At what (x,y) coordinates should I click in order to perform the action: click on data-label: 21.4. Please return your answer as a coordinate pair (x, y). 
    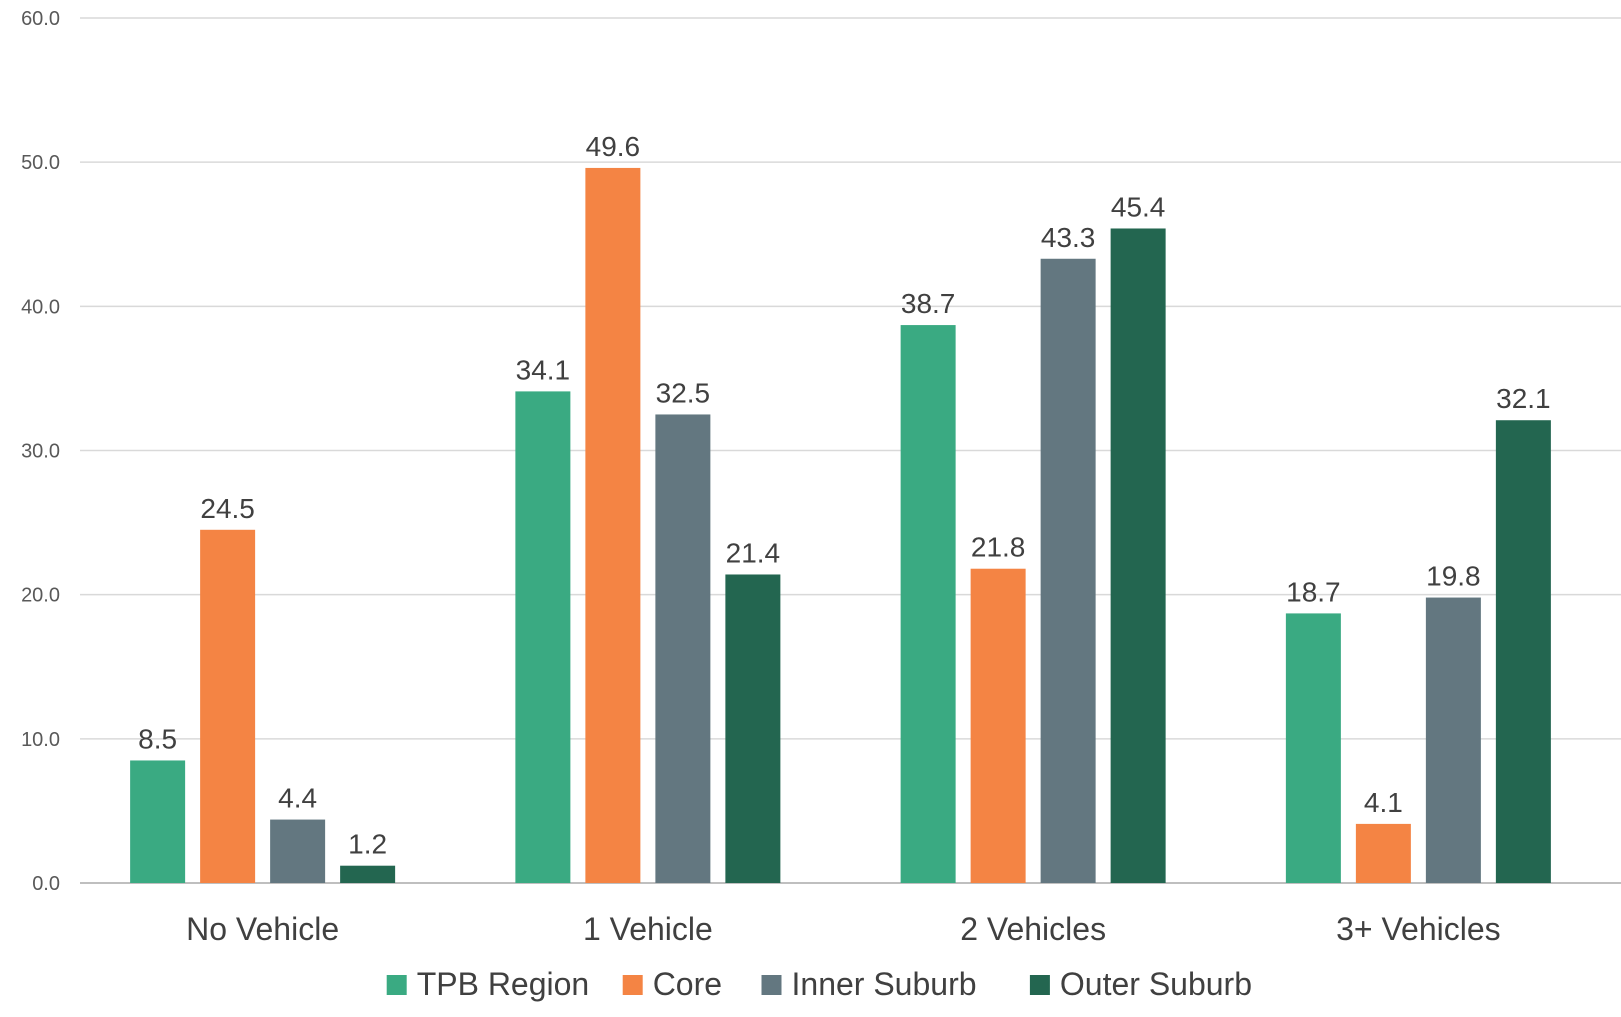
    Looking at the image, I should click on (753, 552).